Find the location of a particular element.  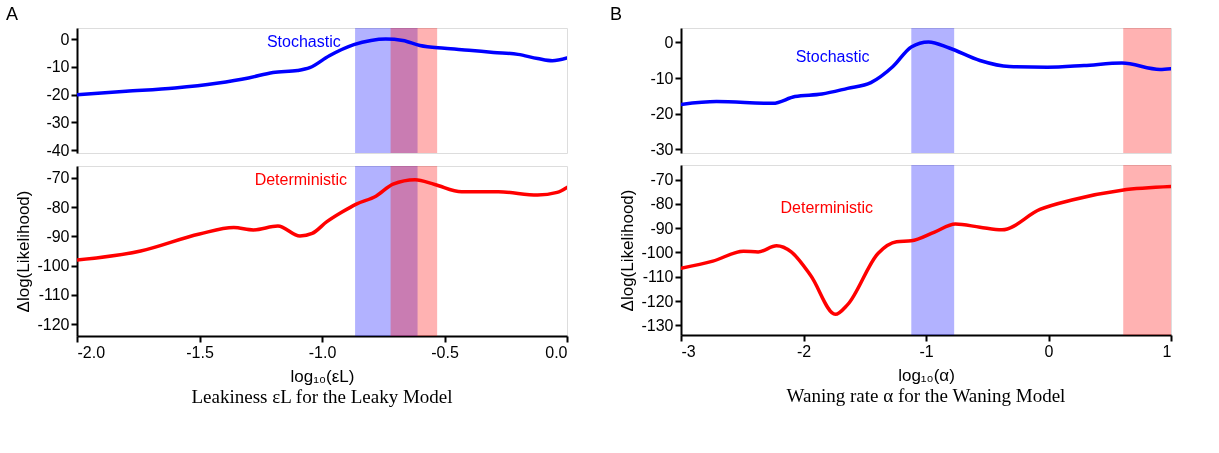

y-tick-label: -40 is located at coordinates (58, 150).